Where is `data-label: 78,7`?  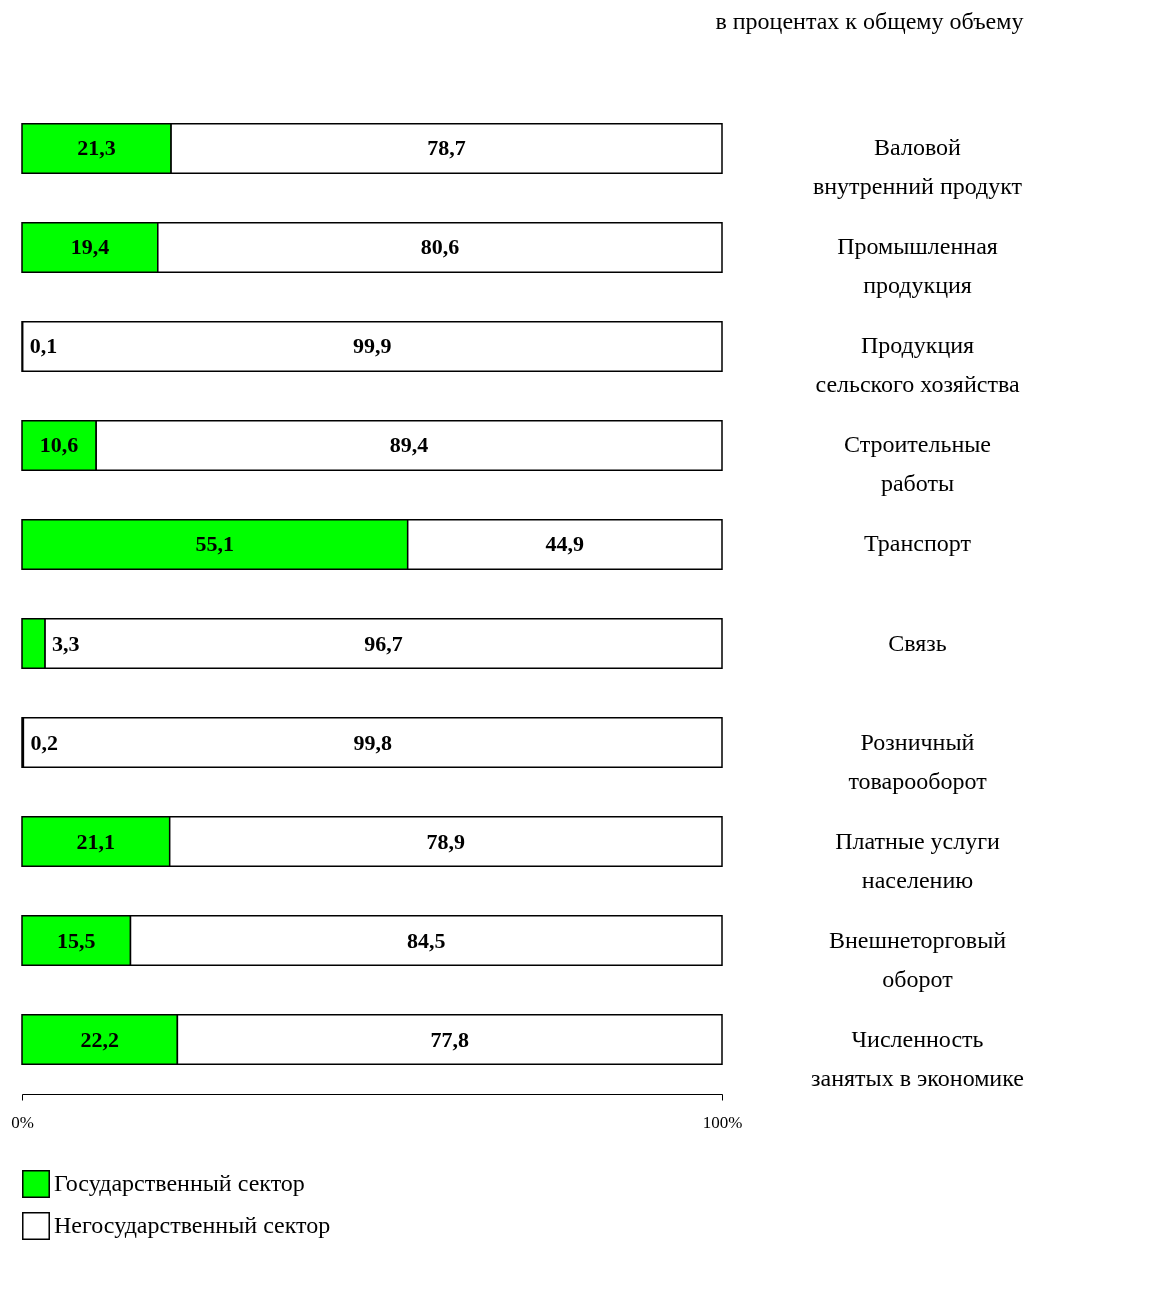
data-label: 78,7 is located at coordinates (446, 148).